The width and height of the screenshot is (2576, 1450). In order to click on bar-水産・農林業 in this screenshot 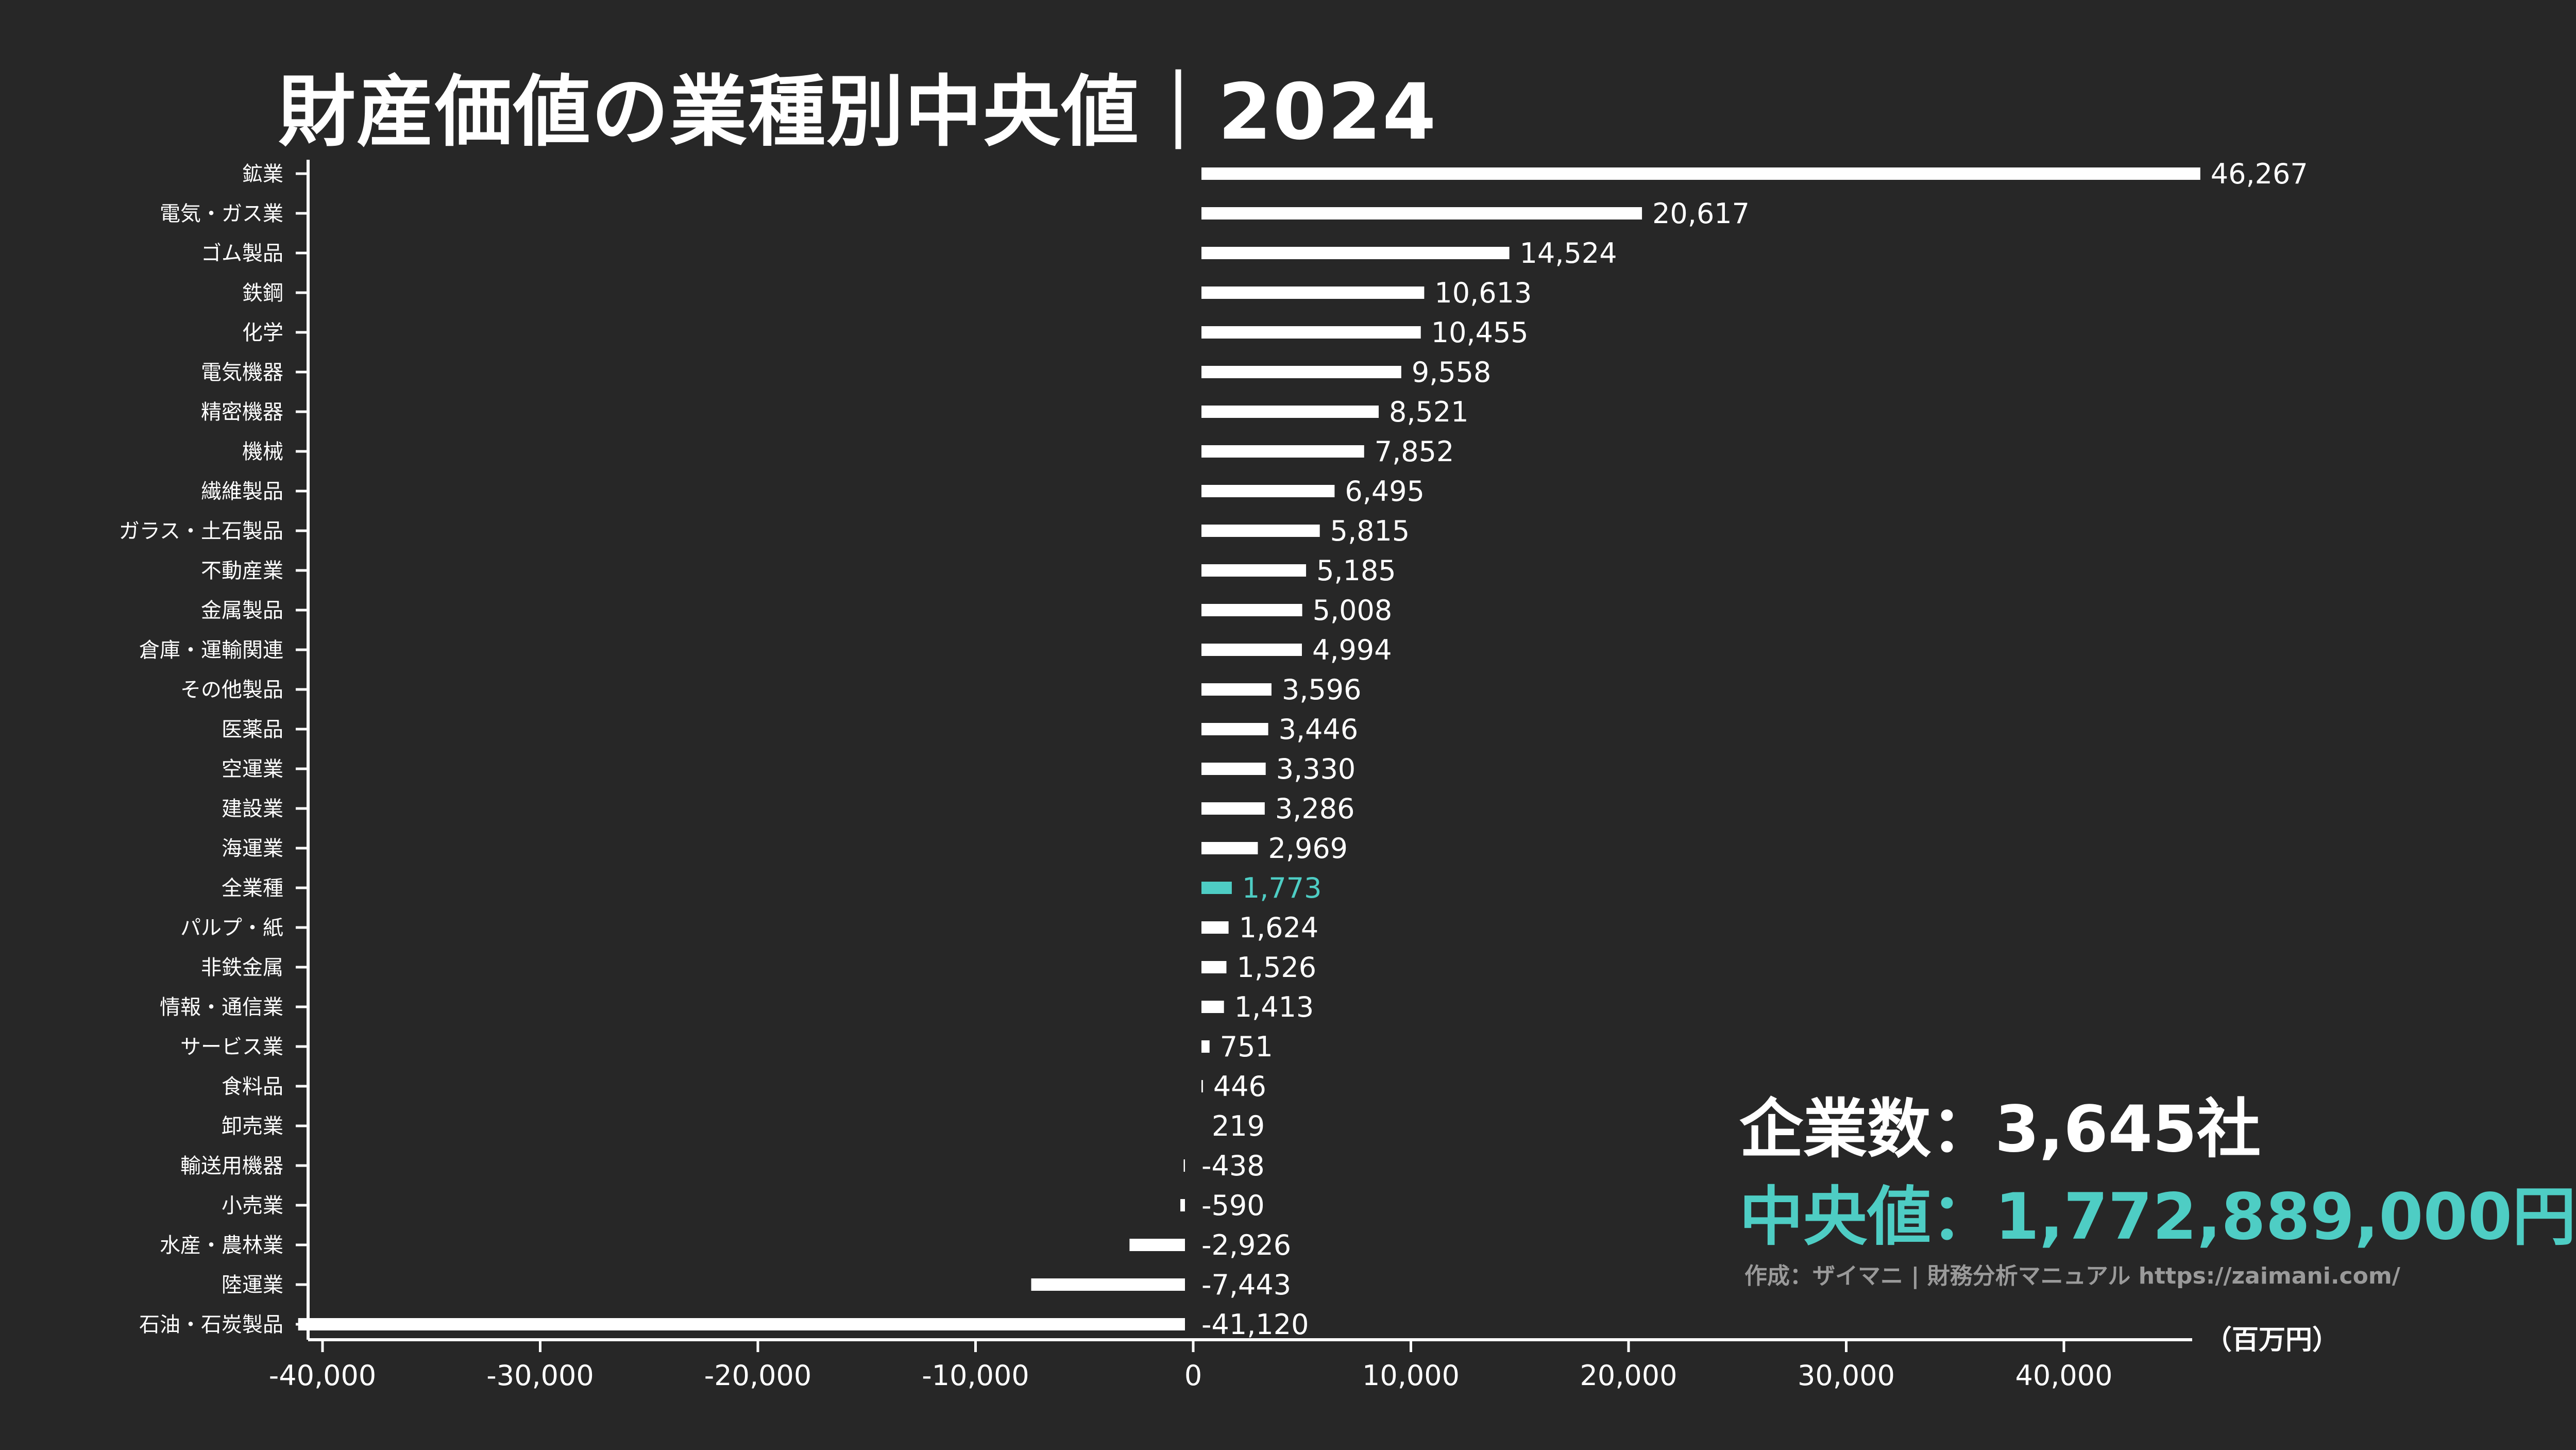, I will do `click(1157, 1245)`.